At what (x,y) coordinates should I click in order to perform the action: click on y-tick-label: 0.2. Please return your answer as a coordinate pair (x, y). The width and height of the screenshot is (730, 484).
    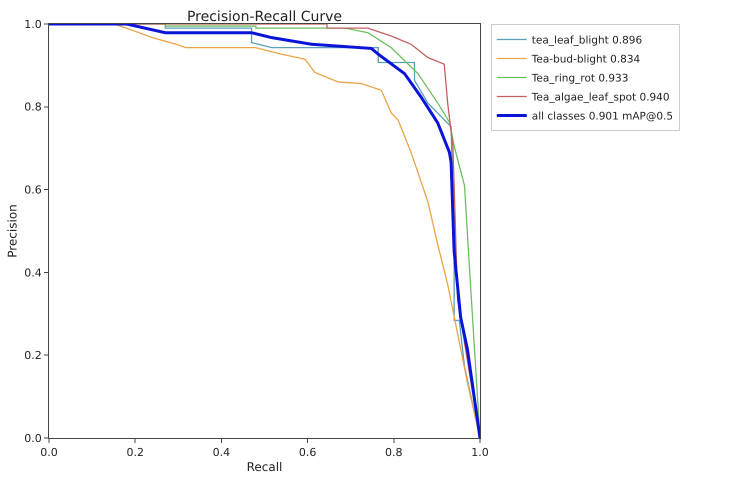
    Looking at the image, I should click on (33, 355).